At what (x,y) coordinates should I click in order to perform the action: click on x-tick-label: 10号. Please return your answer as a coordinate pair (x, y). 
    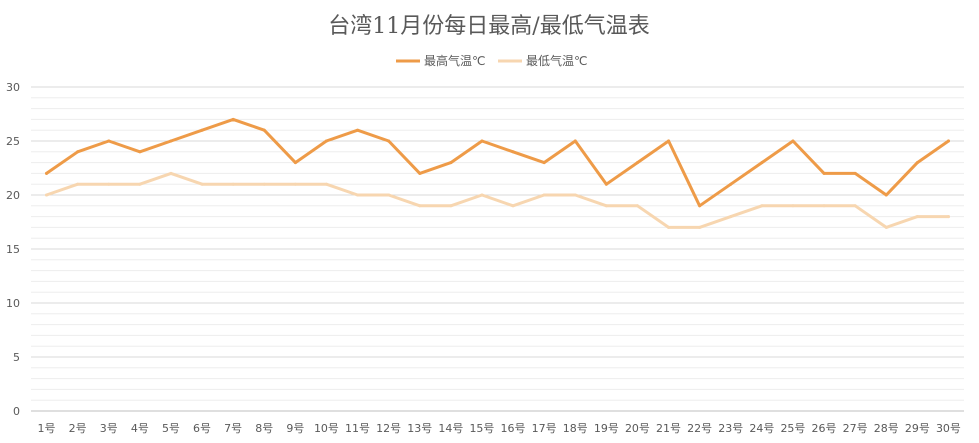
    Looking at the image, I should click on (326, 428).